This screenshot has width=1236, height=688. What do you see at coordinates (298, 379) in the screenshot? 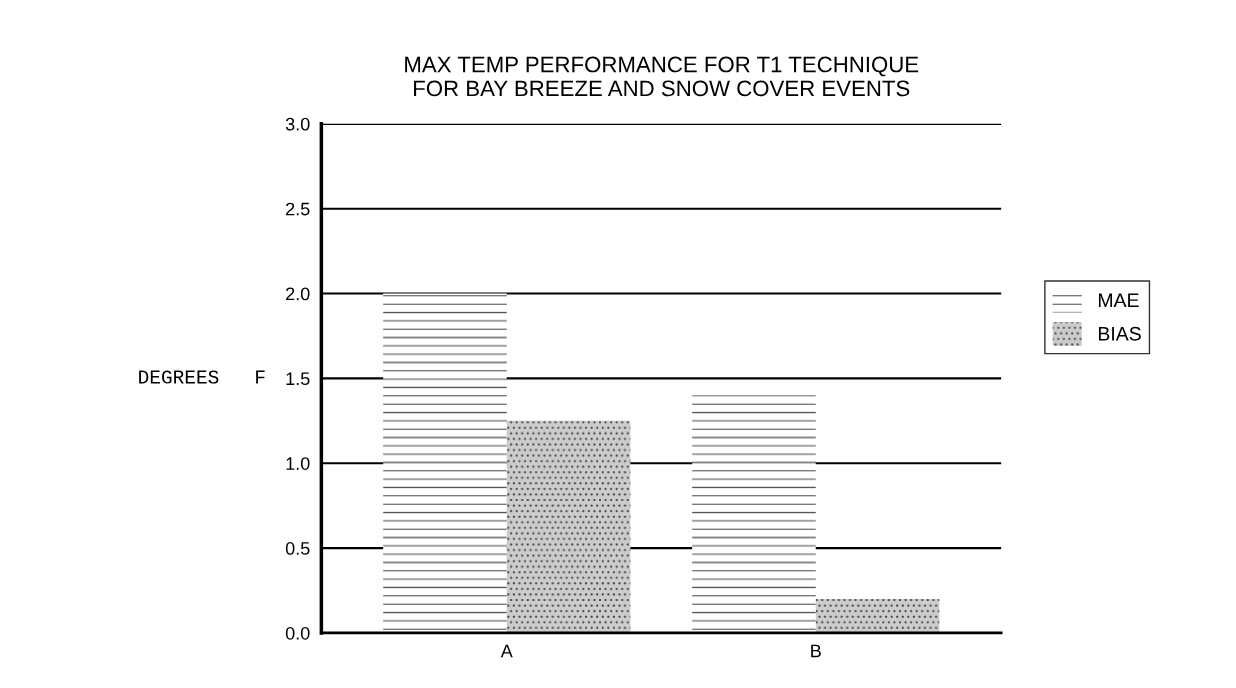
I see `y-tick-label: 1.5` at bounding box center [298, 379].